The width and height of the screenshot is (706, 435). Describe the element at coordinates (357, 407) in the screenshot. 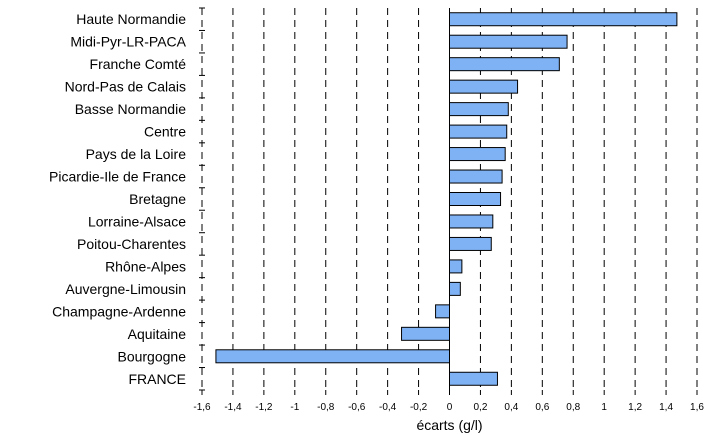

I see `x-tick-label: -0,6` at that location.